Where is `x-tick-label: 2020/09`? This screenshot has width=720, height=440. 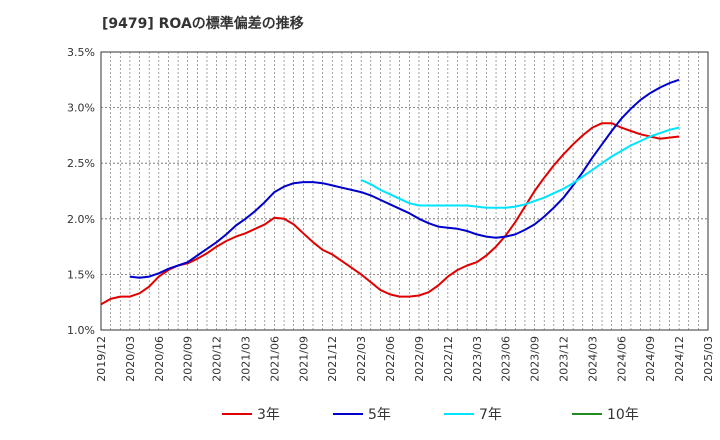
x-tick-label: 2020/09 is located at coordinates (188, 359).